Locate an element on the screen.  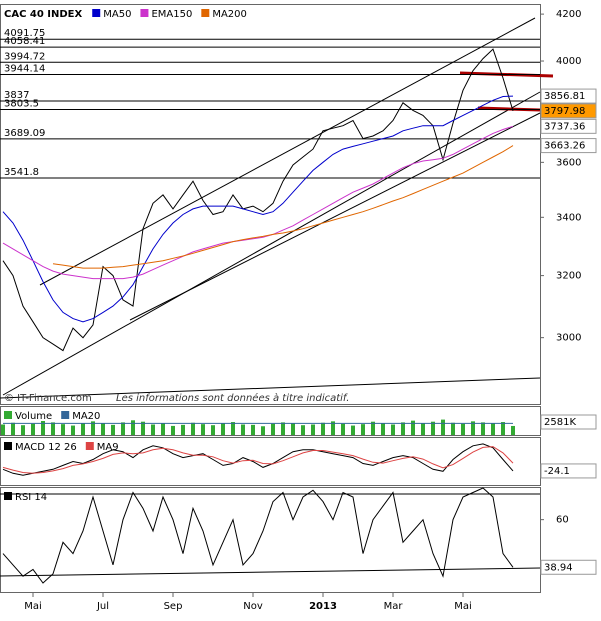
legend-label: EMA150 is located at coordinates (171, 14).